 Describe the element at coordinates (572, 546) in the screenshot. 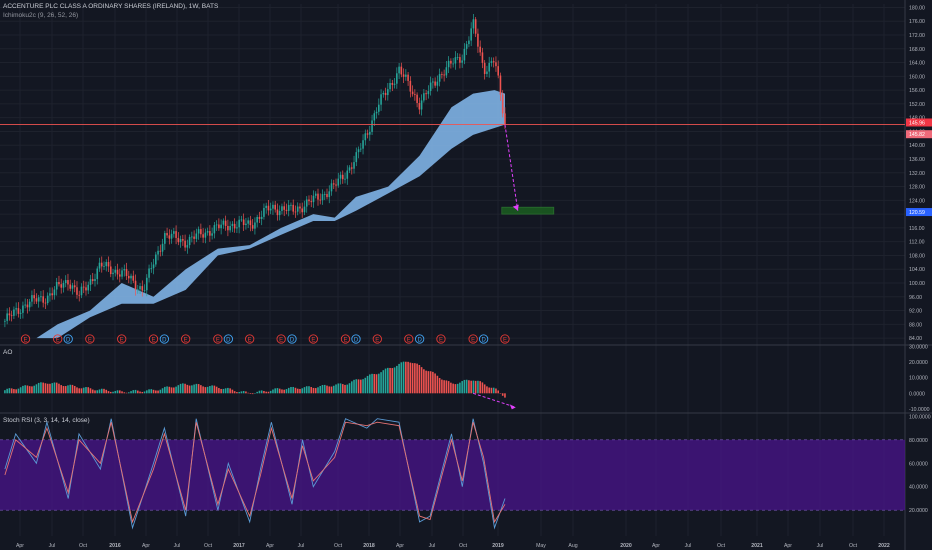

I see `time-tick-label: Aug` at that location.